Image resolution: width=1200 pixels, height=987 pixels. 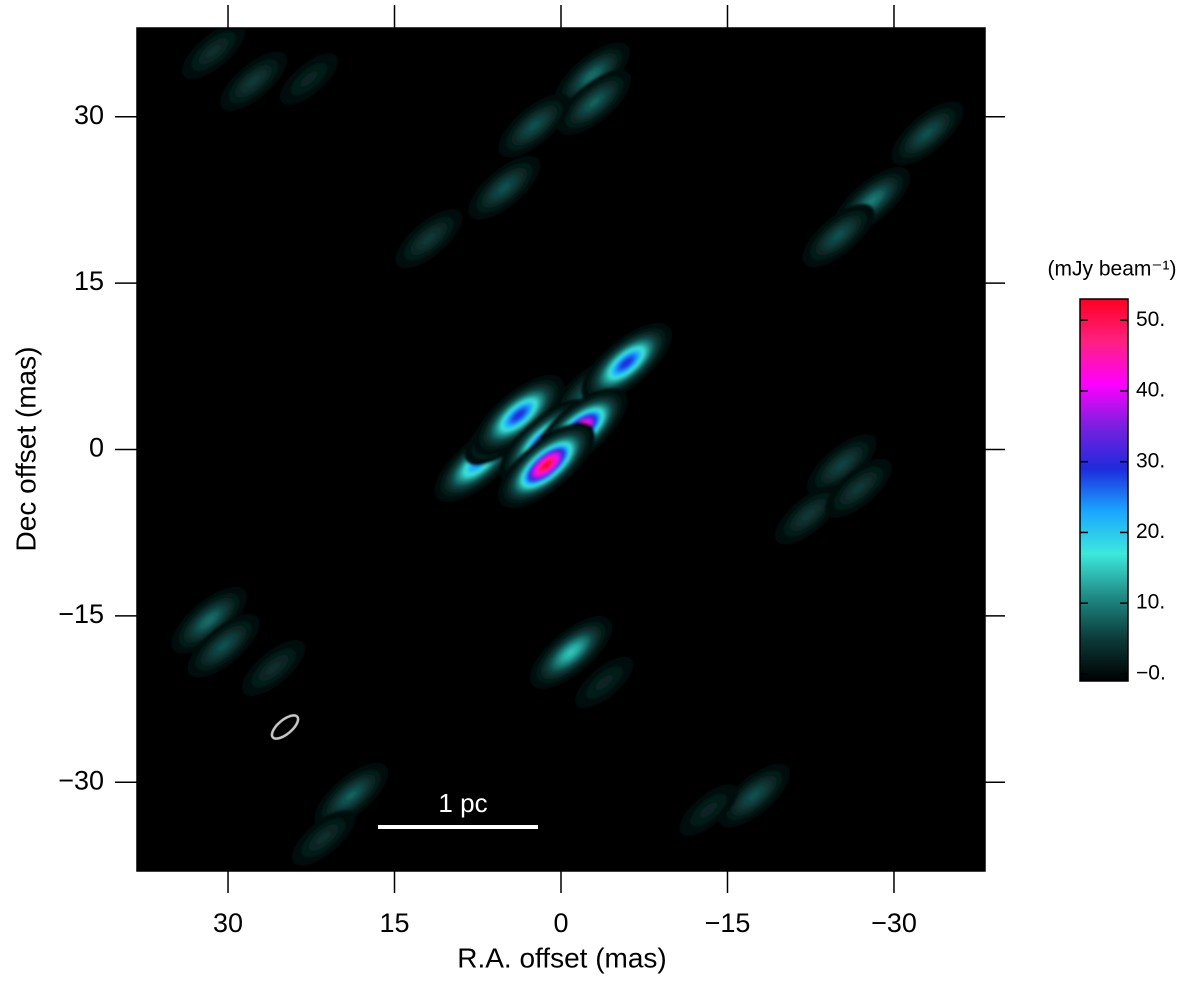 What do you see at coordinates (1112, 269) in the screenshot?
I see `colorbar-label: (mJy beam⁻¹)` at bounding box center [1112, 269].